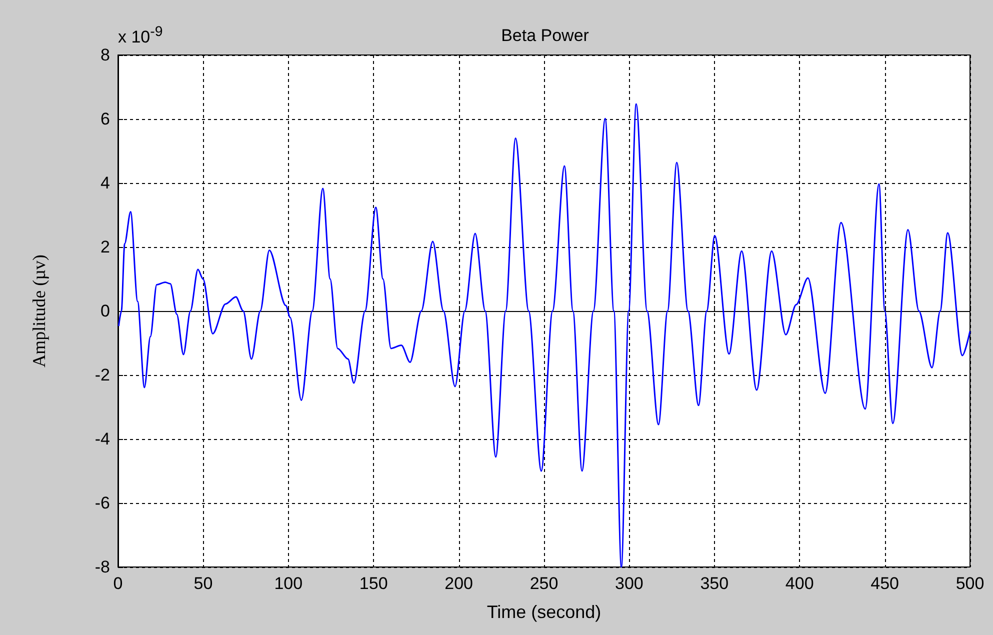 This screenshot has height=635, width=993. What do you see at coordinates (118, 583) in the screenshot?
I see `x-tick-label: 0` at bounding box center [118, 583].